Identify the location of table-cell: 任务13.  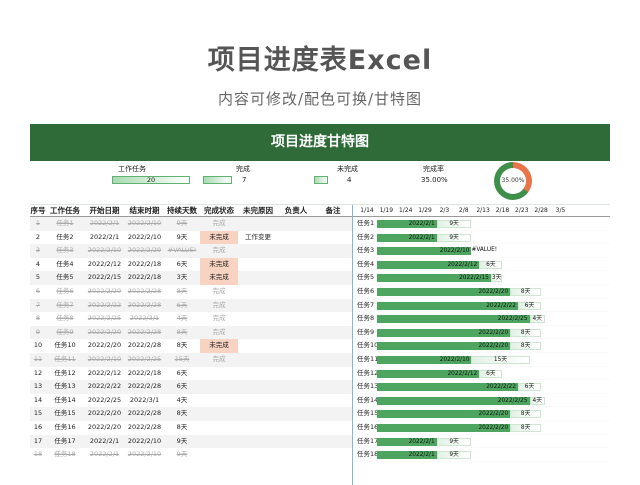
(65, 386).